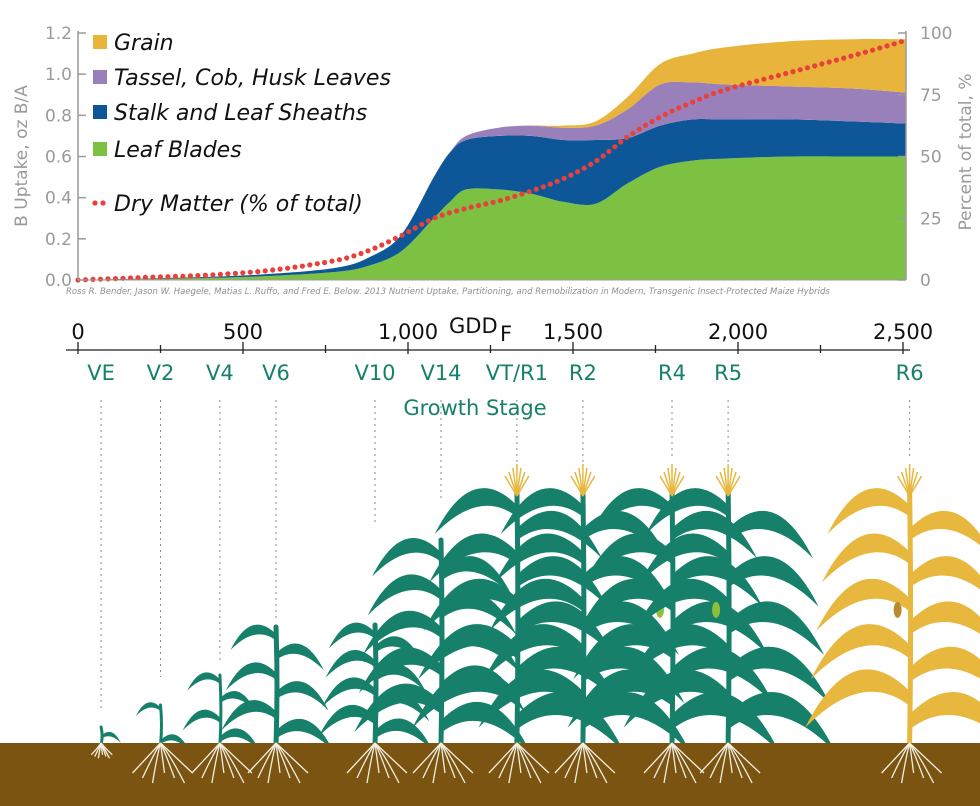  Describe the element at coordinates (517, 373) in the screenshot. I see `growth-stage-label: VT/R1` at that location.